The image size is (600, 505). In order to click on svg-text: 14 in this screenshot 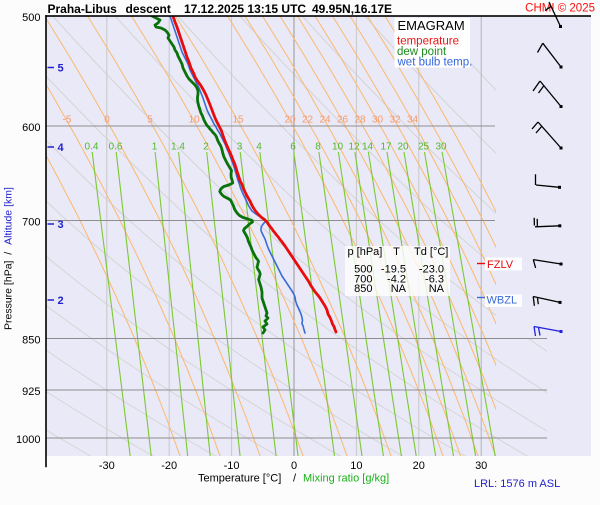, I will do `click(368, 147)`.